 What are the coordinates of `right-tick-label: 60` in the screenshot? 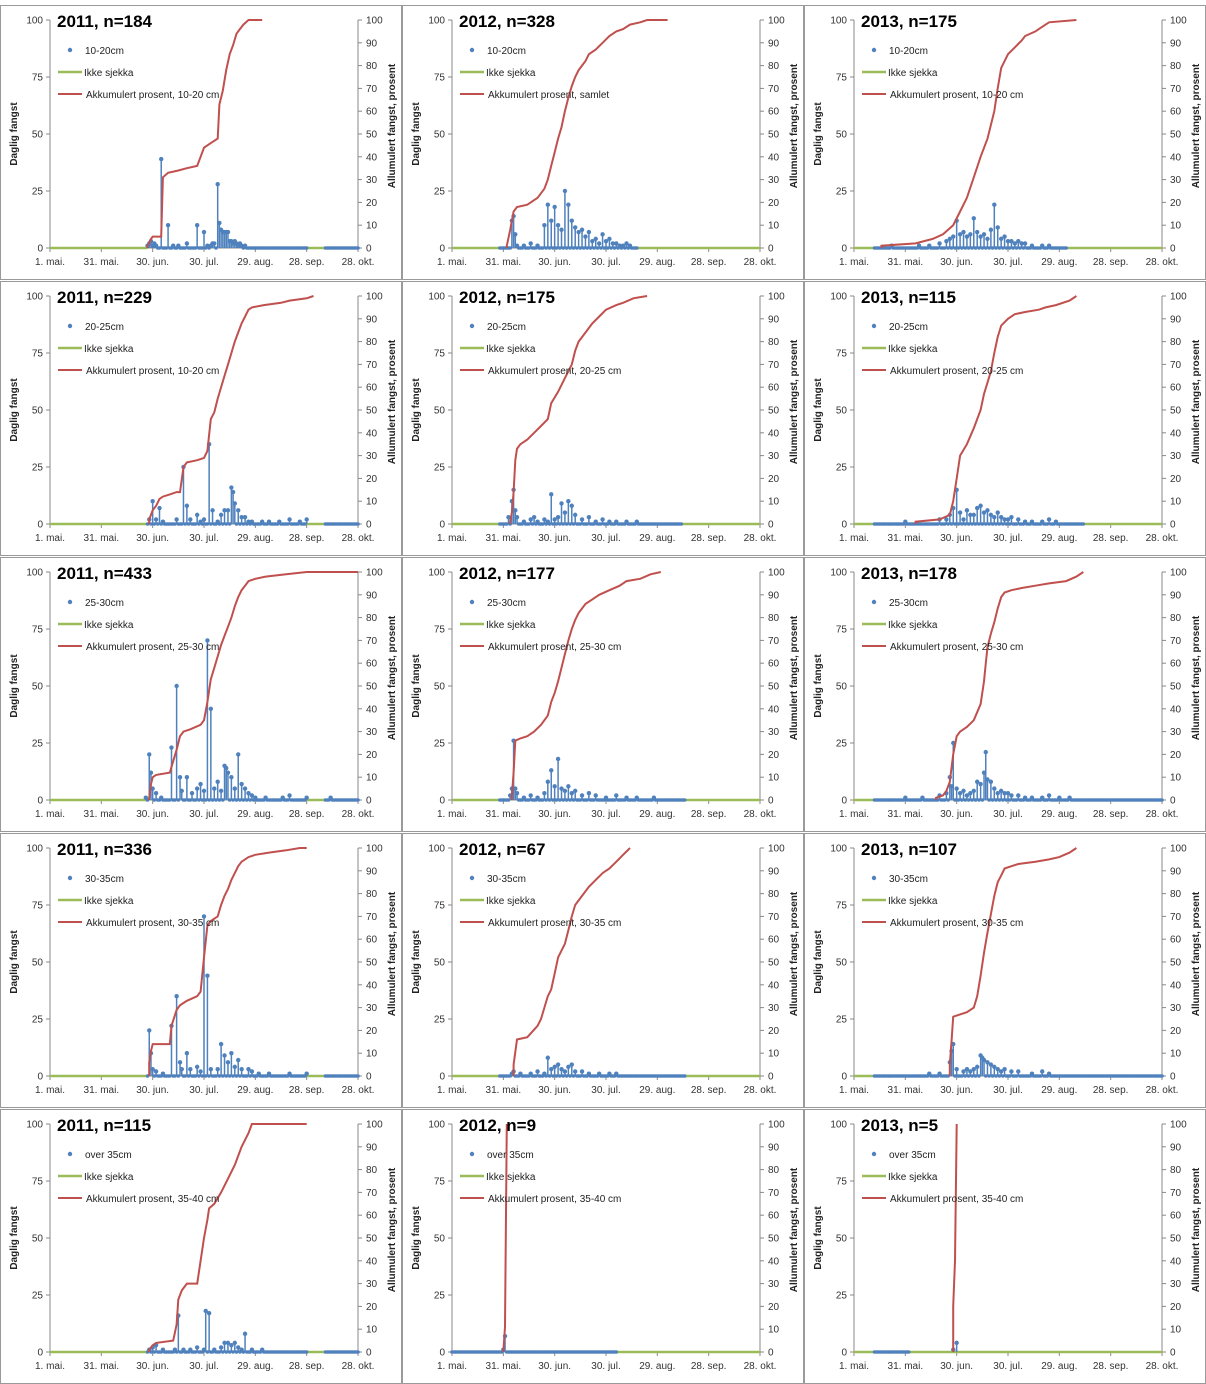 It's located at (372, 388).